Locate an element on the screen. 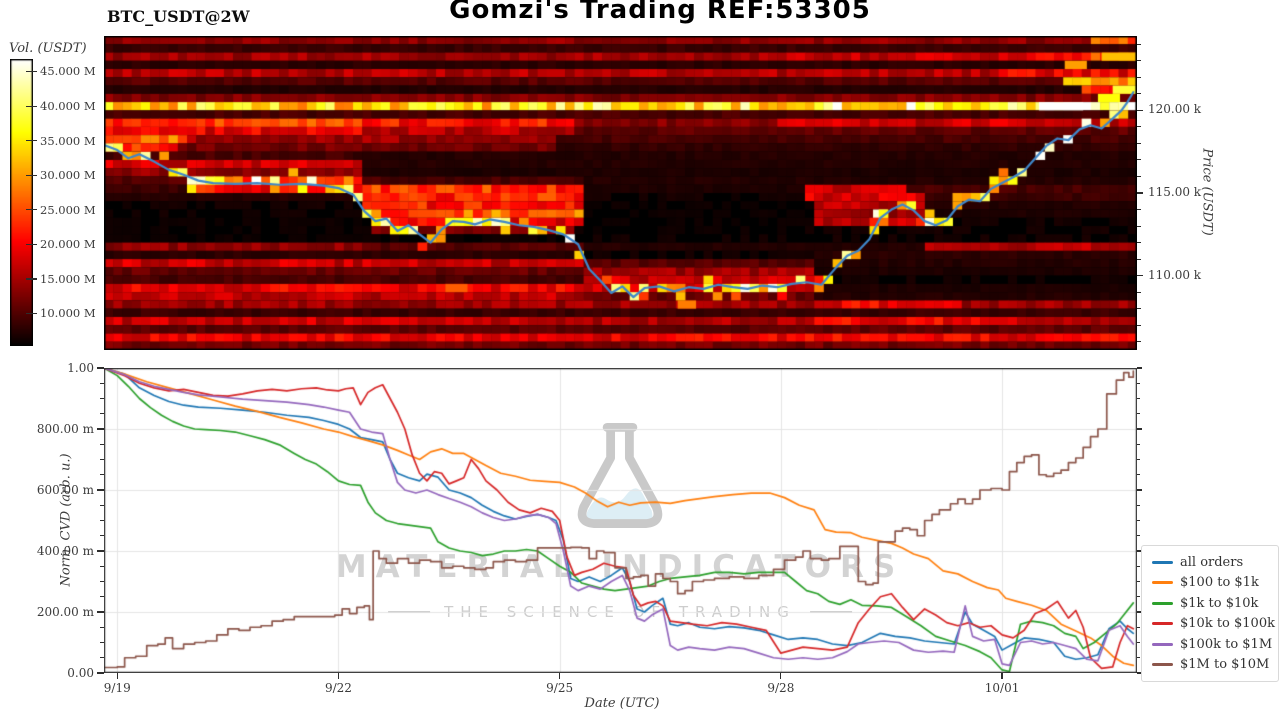 The height and width of the screenshot is (720, 1280). date-tick-label: 9/25 is located at coordinates (560, 688).